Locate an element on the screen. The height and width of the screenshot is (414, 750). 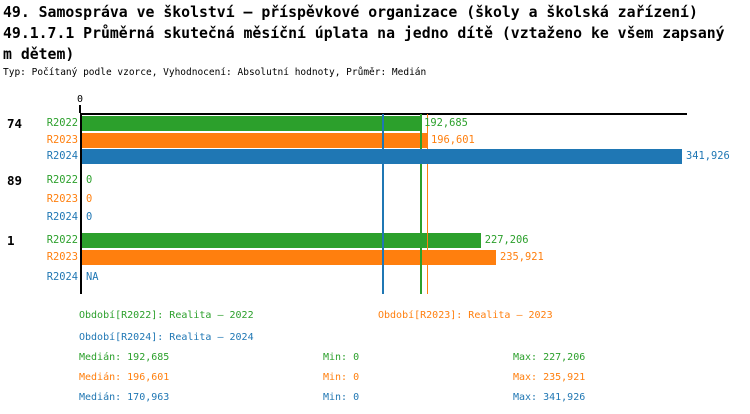
group-label: 74 is located at coordinates (15, 123).